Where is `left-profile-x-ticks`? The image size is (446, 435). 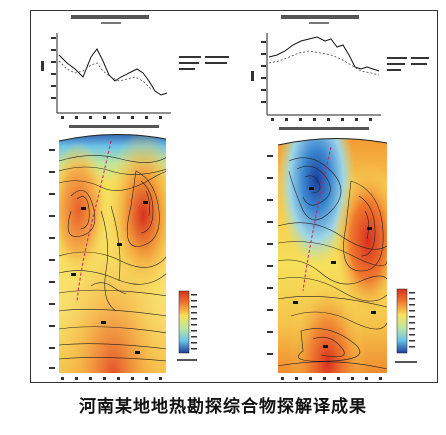 left-profile-x-ticks is located at coordinates (111, 117).